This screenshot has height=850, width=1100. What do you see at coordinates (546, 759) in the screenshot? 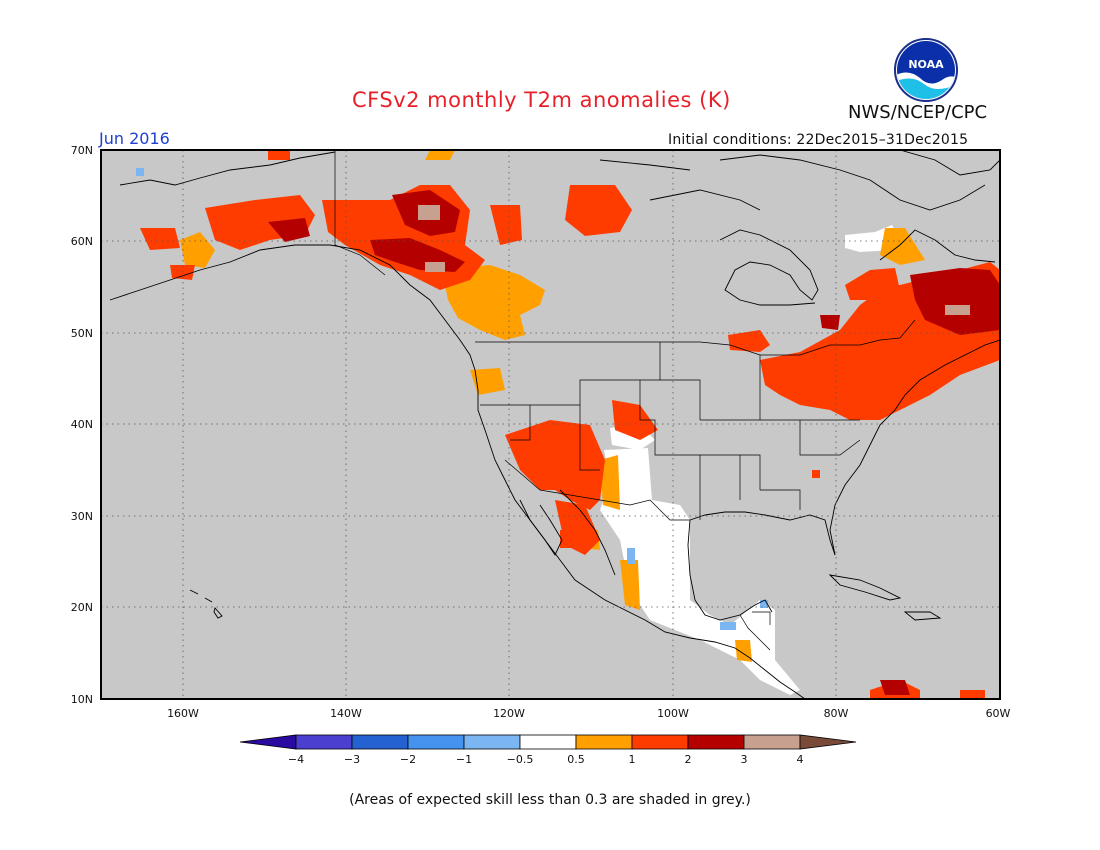
I see `colorbar-labels: −4 −3 −2 −1 −0.5 0.5 1 2 3 4` at bounding box center [546, 759].